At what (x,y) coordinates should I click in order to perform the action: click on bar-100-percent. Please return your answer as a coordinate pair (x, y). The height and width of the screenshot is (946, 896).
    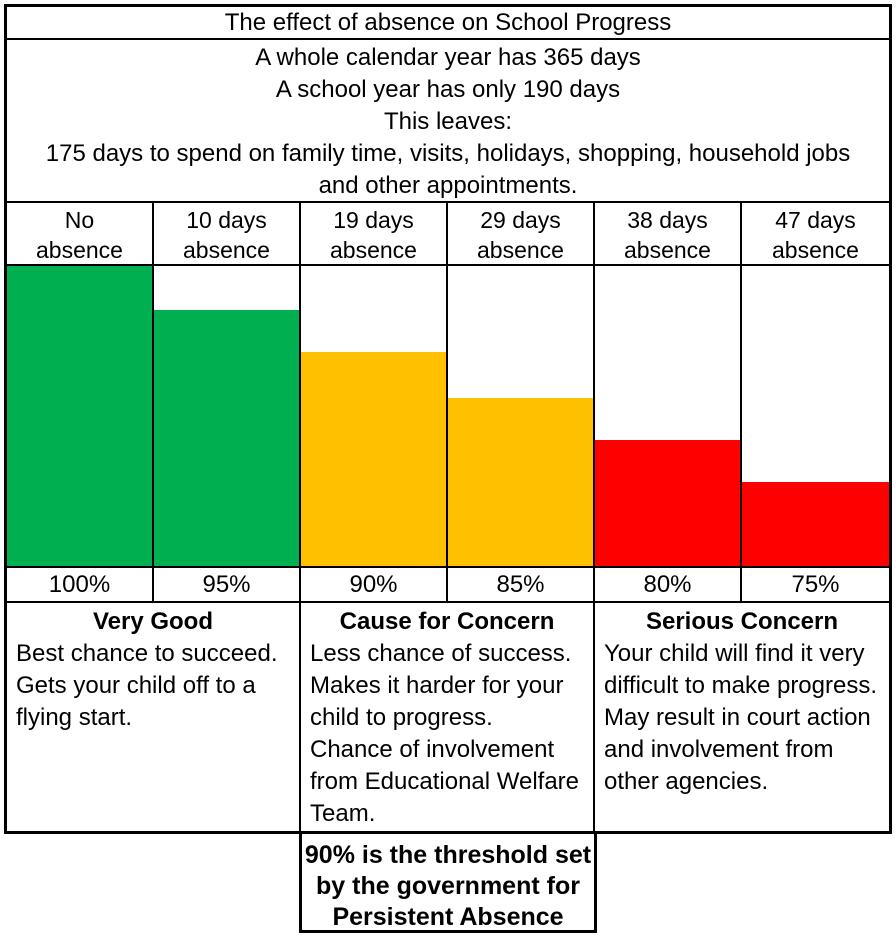
    Looking at the image, I should click on (79, 416).